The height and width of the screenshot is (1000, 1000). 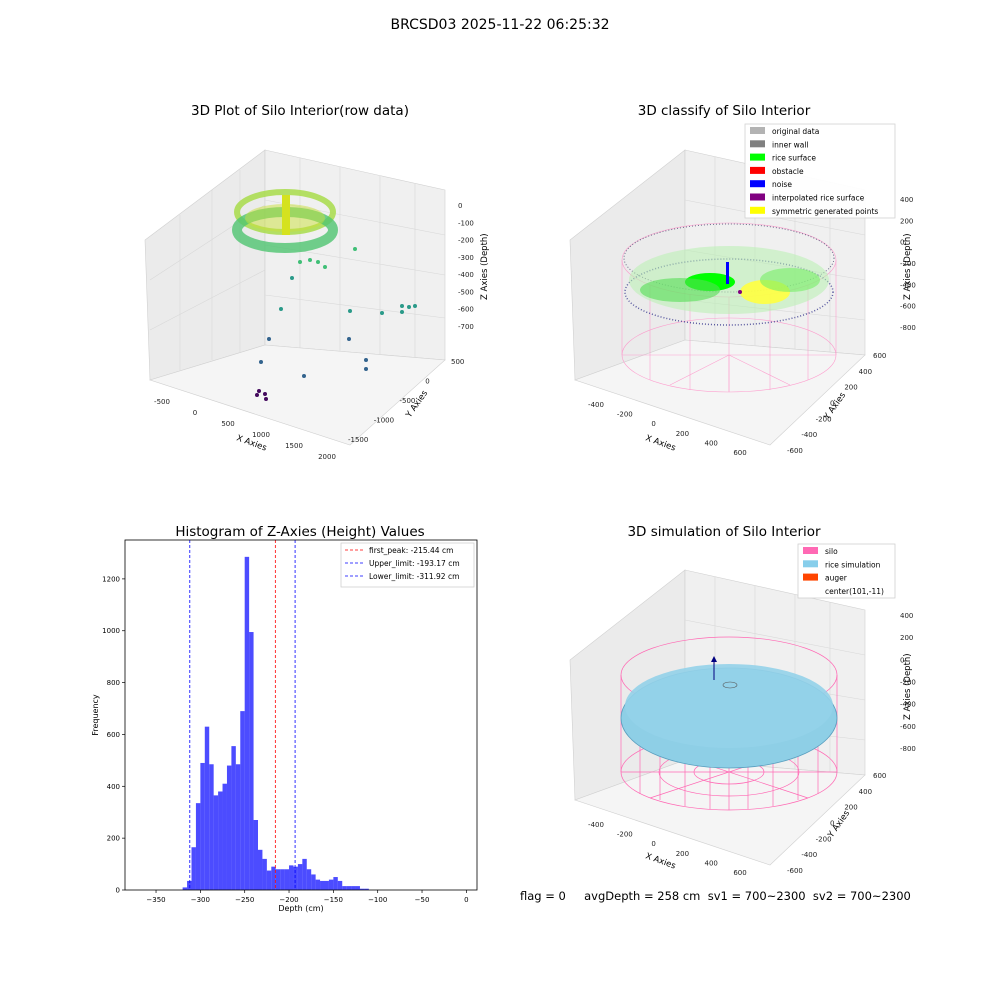 I want to click on classify-legend-item-label: original data, so click(x=795, y=131).